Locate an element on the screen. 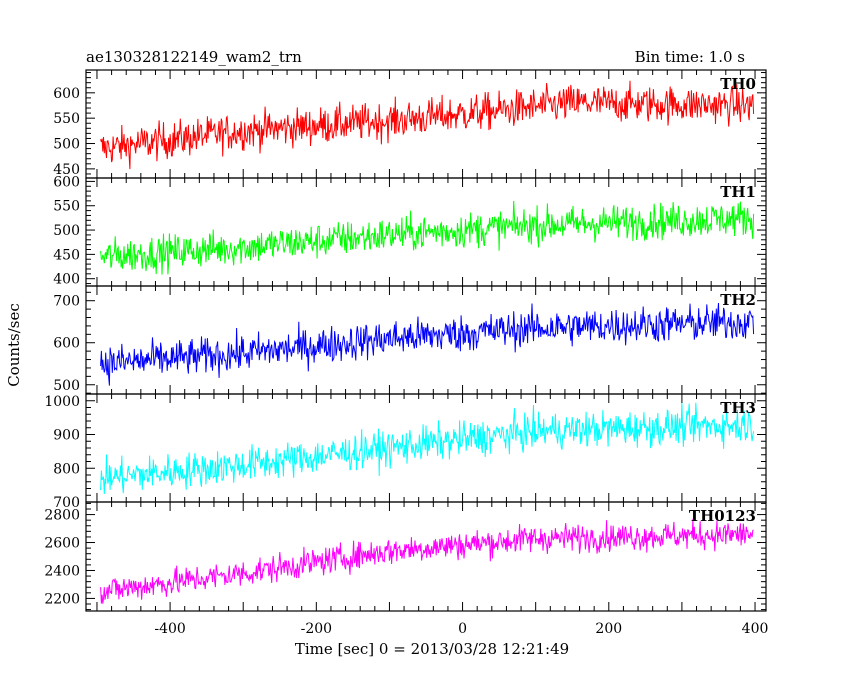  y-tick-label: 2400 is located at coordinates (62, 571).